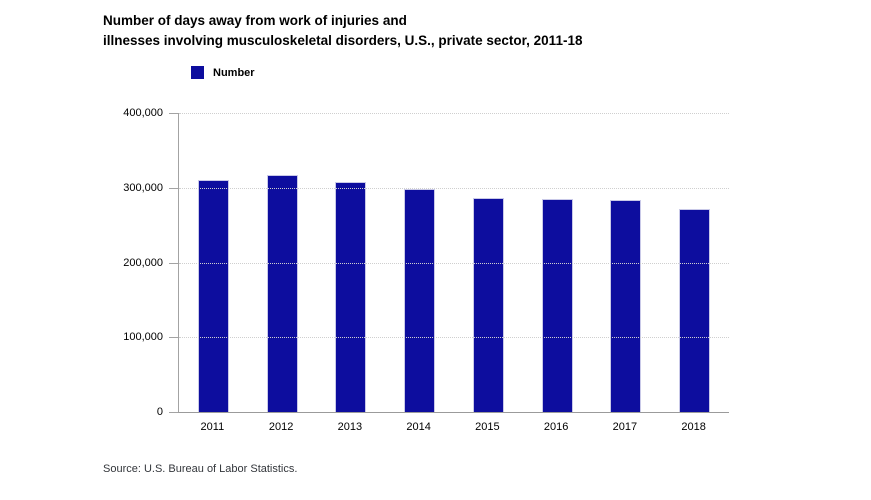 Image resolution: width=871 pixels, height=500 pixels. What do you see at coordinates (418, 427) in the screenshot?
I see `x-axis-label-2014: 2014` at bounding box center [418, 427].